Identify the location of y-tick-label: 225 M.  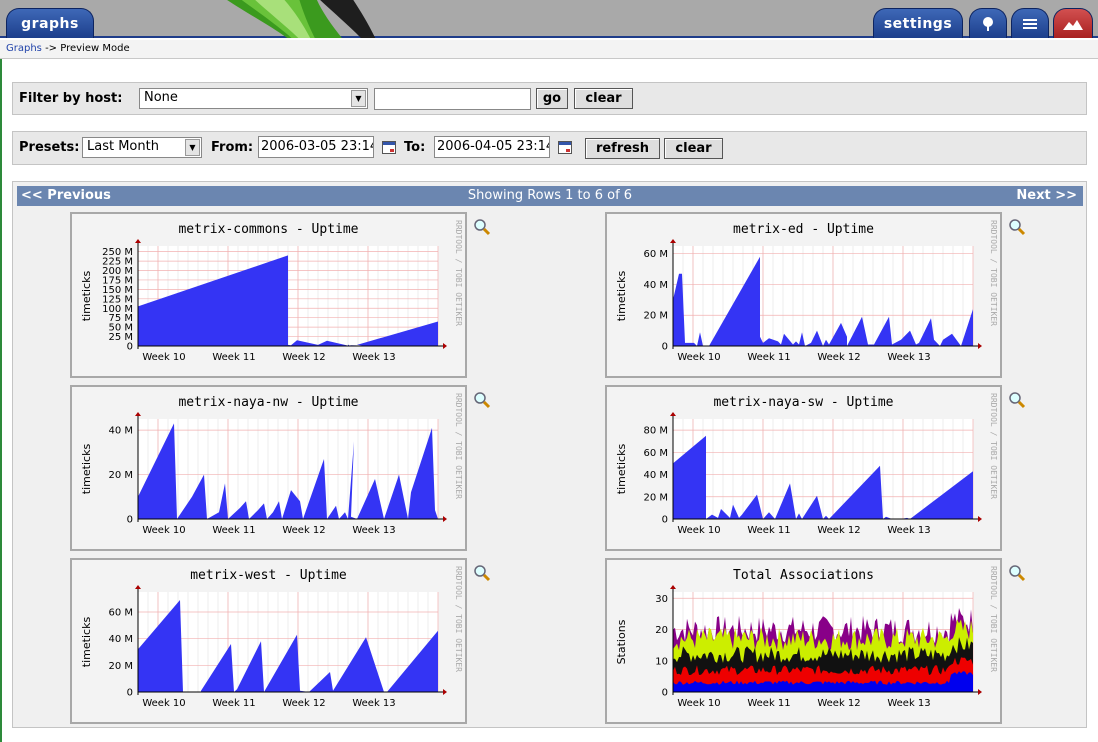
(117, 262).